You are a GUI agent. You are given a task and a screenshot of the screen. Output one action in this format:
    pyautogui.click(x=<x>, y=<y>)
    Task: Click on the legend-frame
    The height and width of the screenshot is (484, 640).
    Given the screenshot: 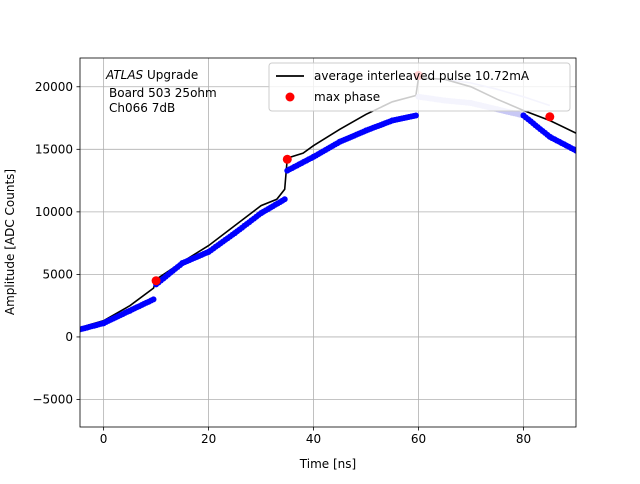 What is the action you would take?
    pyautogui.click(x=419, y=87)
    